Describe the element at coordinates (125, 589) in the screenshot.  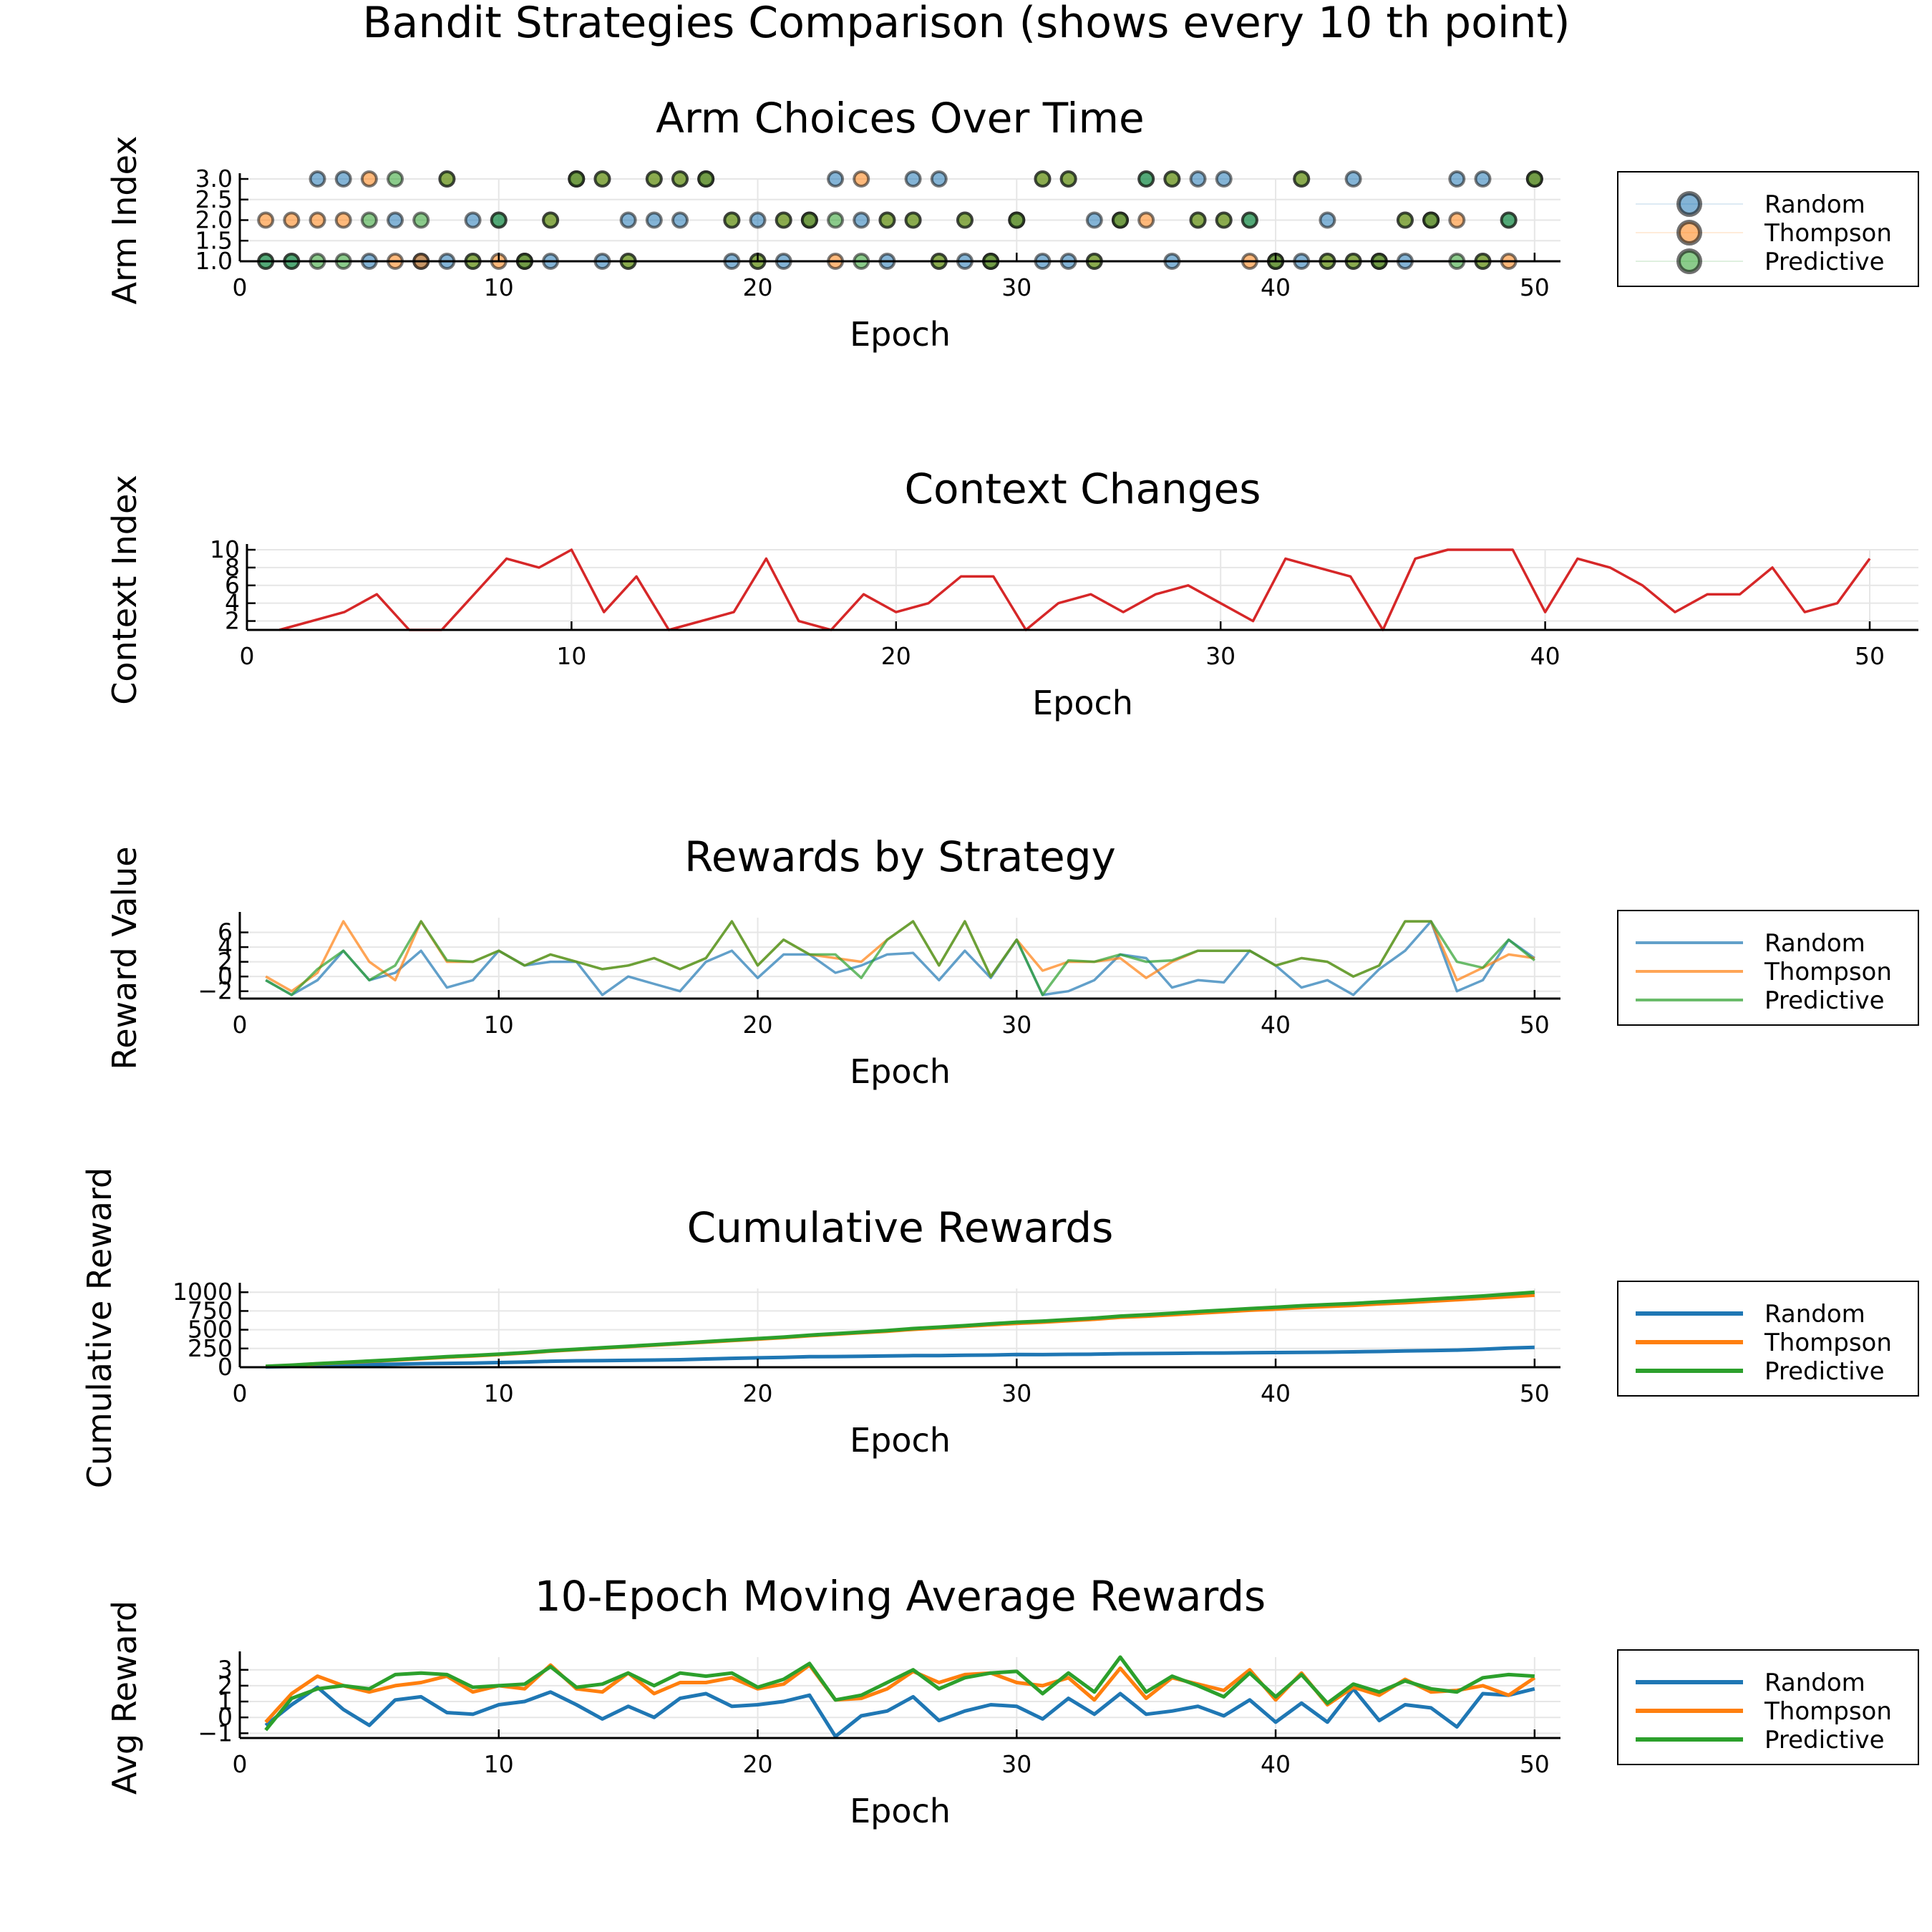
I see `y-axis-label: Context Index` at that location.